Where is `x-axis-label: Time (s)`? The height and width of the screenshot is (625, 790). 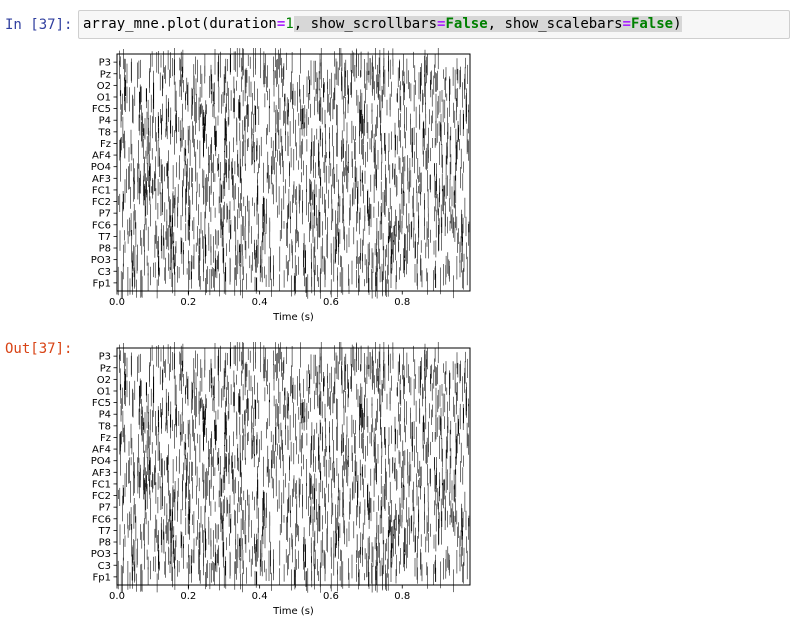 x-axis-label: Time (s) is located at coordinates (293, 611).